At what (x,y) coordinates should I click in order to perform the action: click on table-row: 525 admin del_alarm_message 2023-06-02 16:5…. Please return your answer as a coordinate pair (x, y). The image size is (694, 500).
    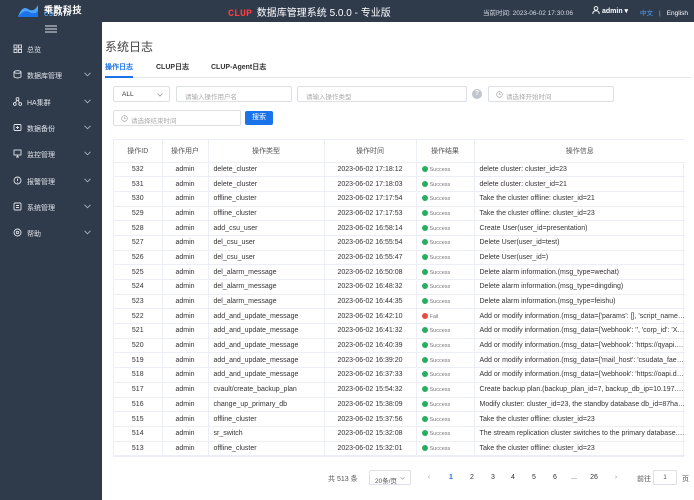
    Looking at the image, I should click on (399, 272).